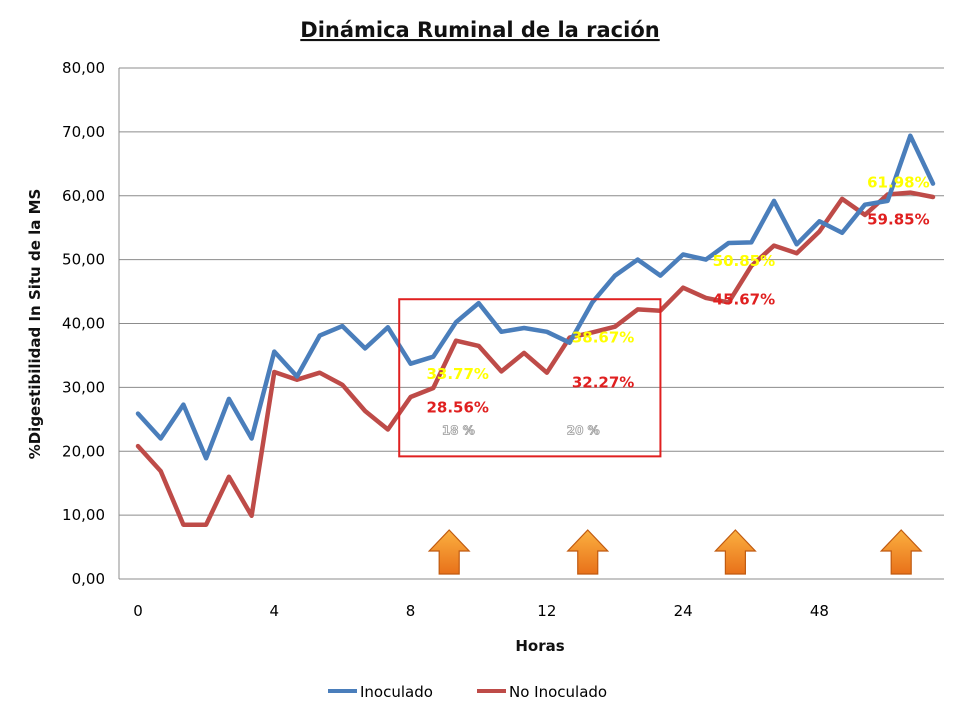 This screenshot has width=960, height=720. Describe the element at coordinates (83, 132) in the screenshot. I see `y-tick-label: 70,00` at that location.